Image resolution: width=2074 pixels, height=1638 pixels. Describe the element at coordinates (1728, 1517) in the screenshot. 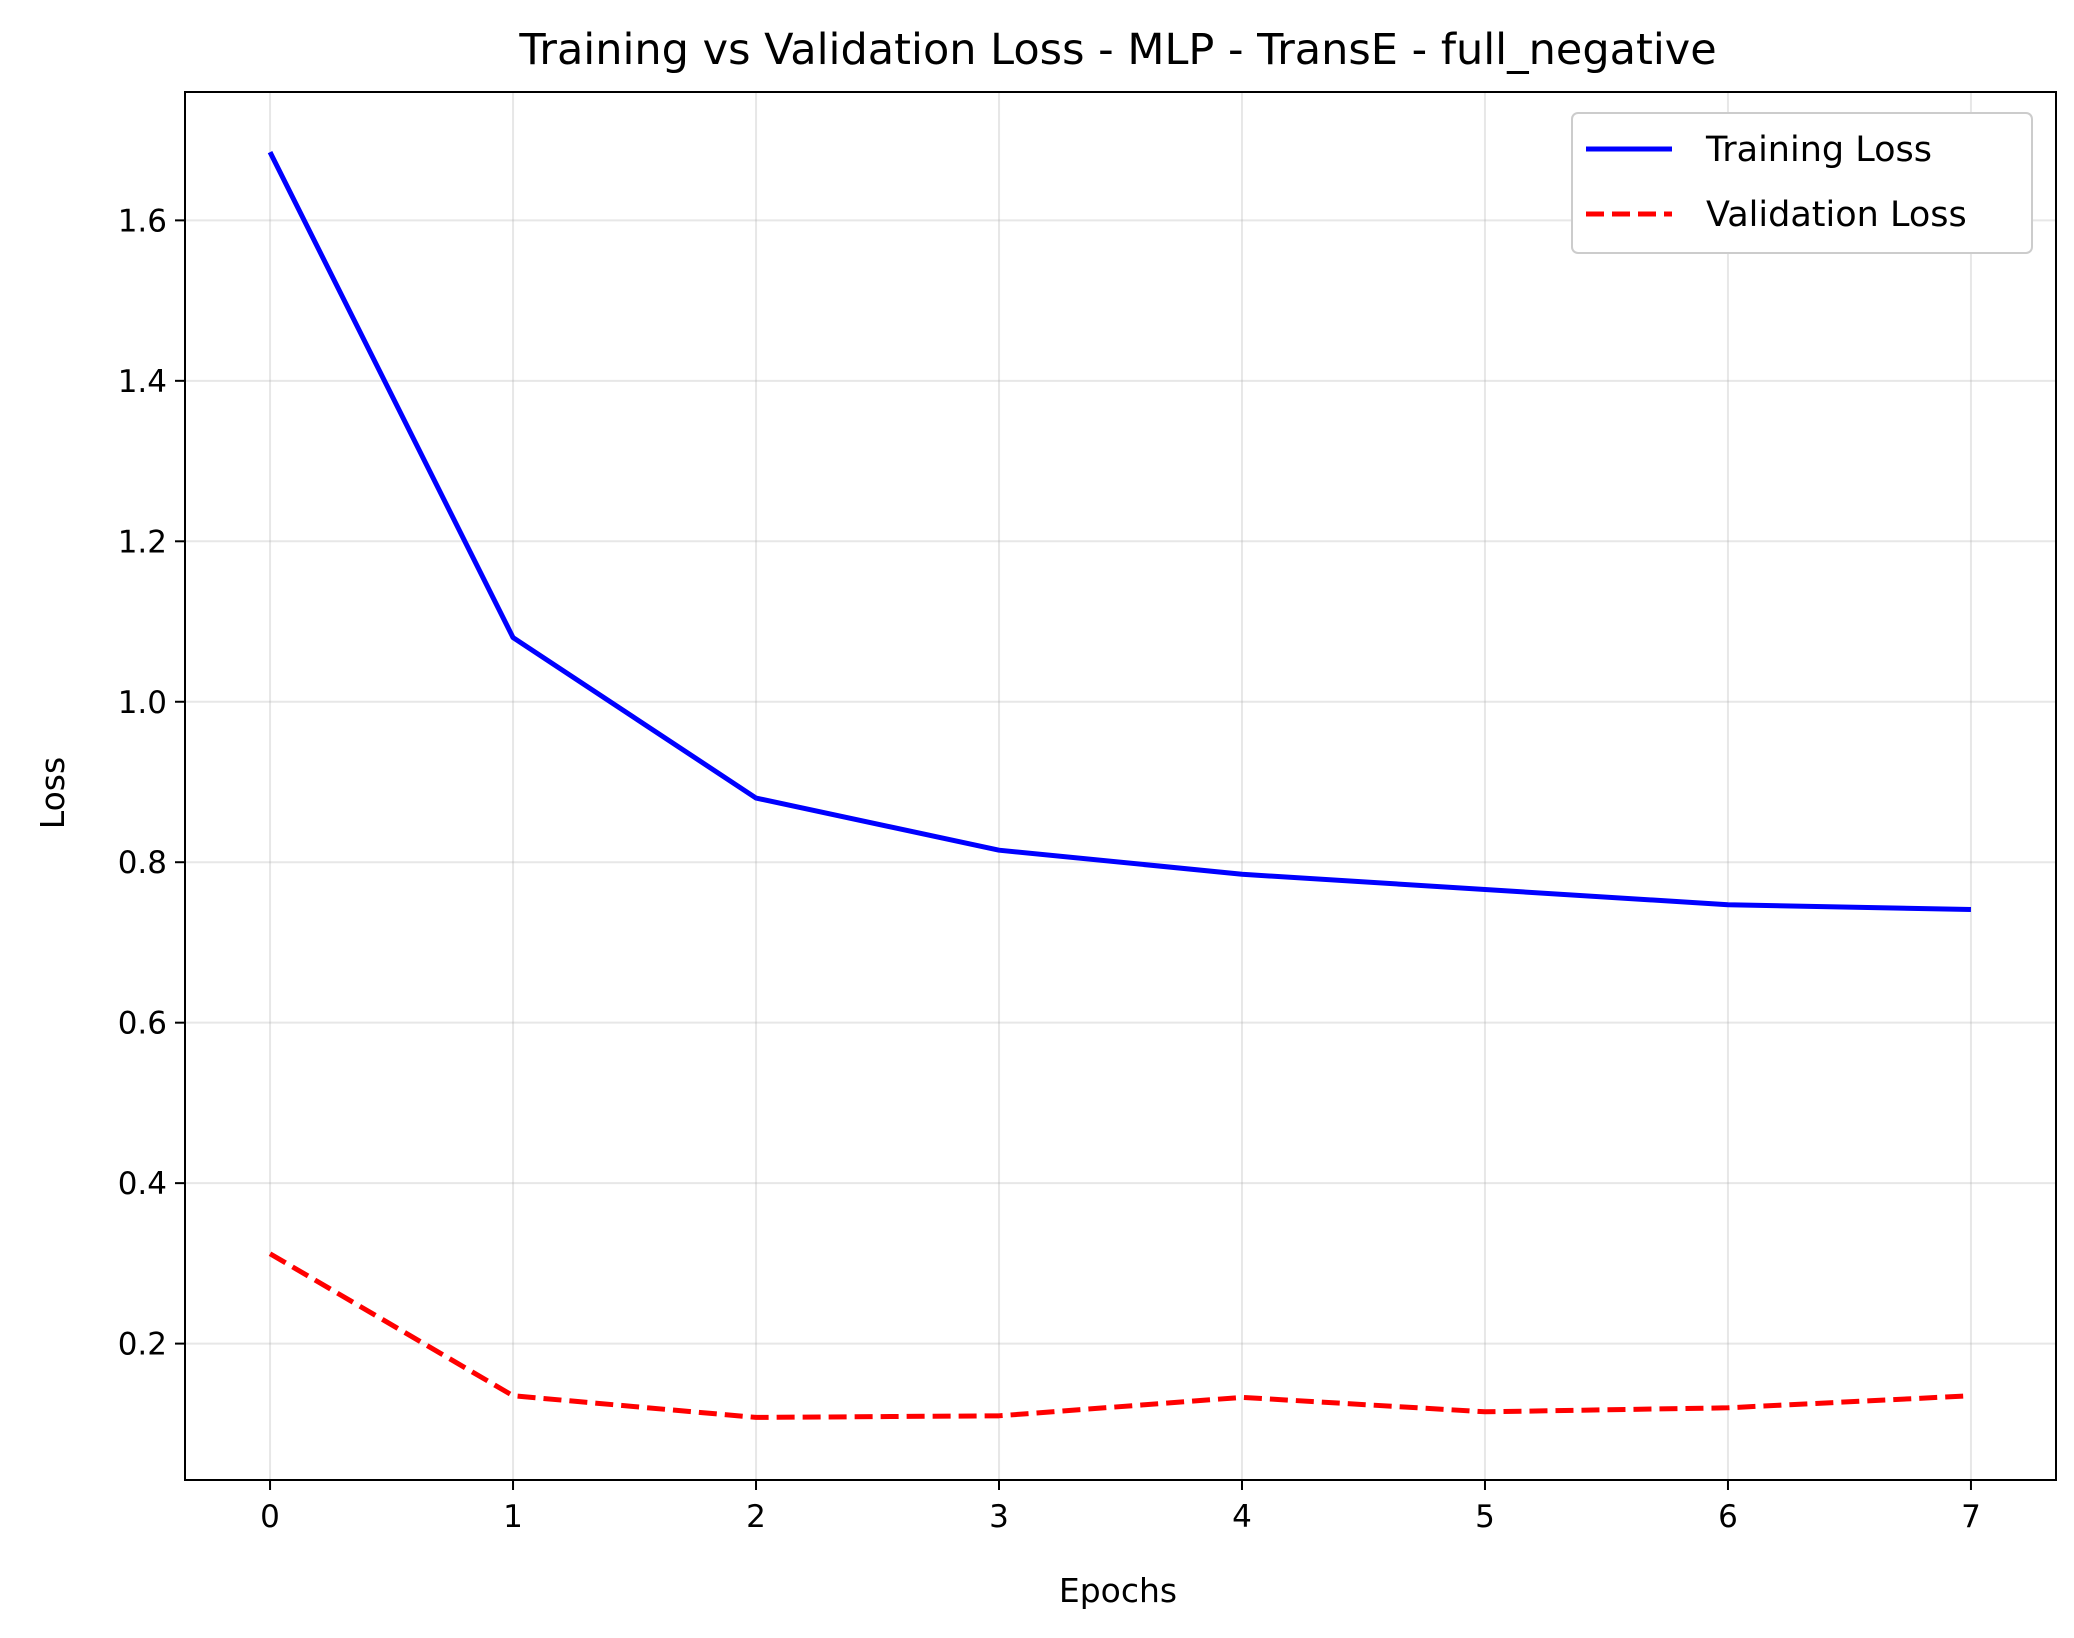

I see `x-tick-label: 6` at that location.